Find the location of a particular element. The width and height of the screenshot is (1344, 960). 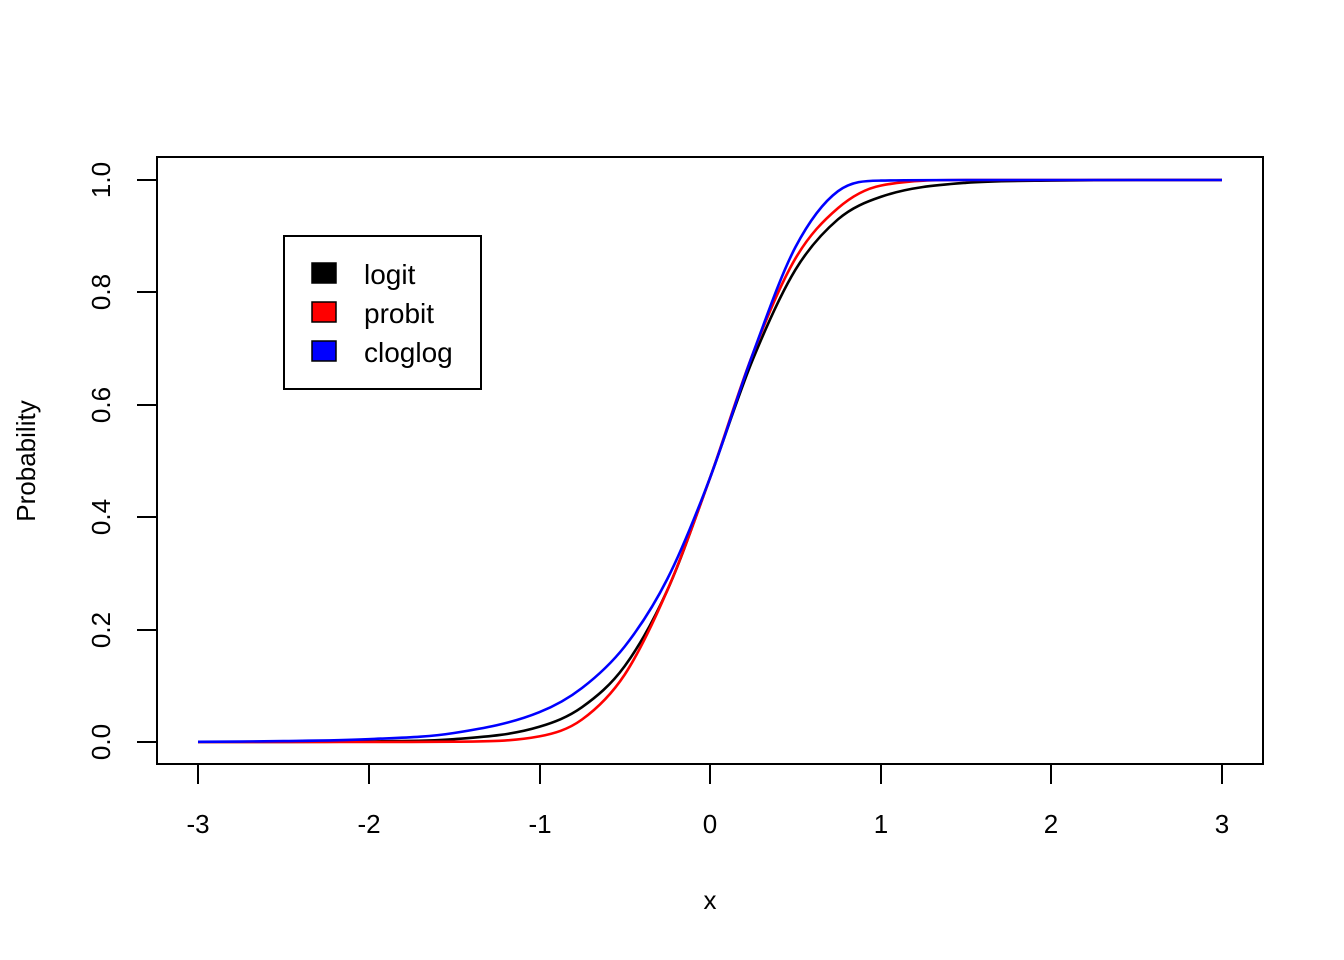

y-tick: 0.8 is located at coordinates (121, 292).